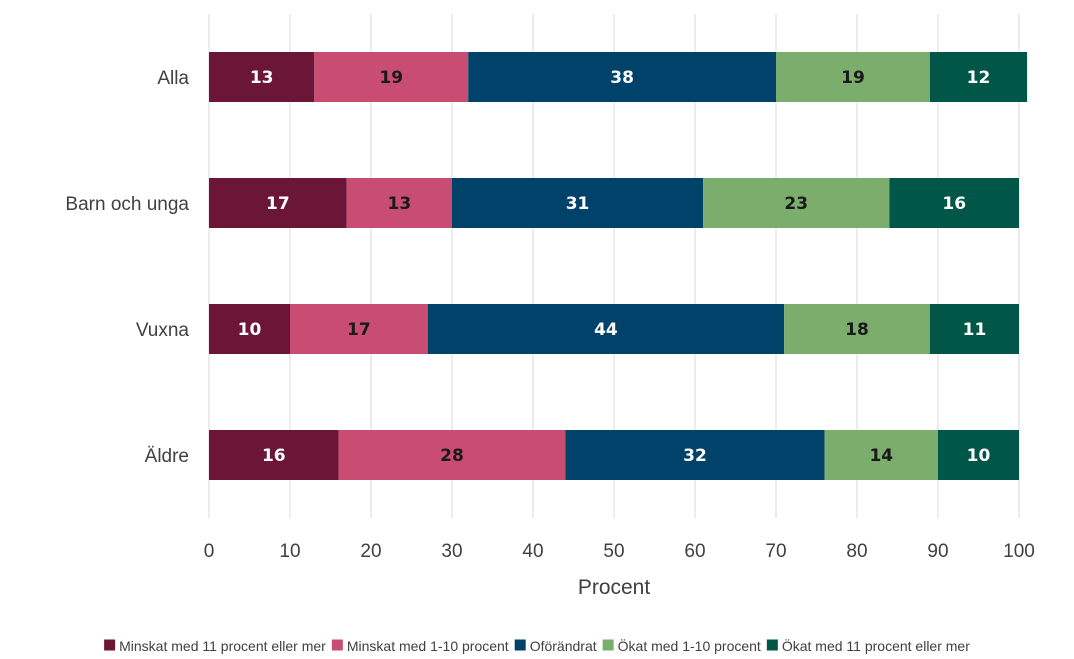 The height and width of the screenshot is (659, 1074). I want to click on data-label: 32, so click(695, 456).